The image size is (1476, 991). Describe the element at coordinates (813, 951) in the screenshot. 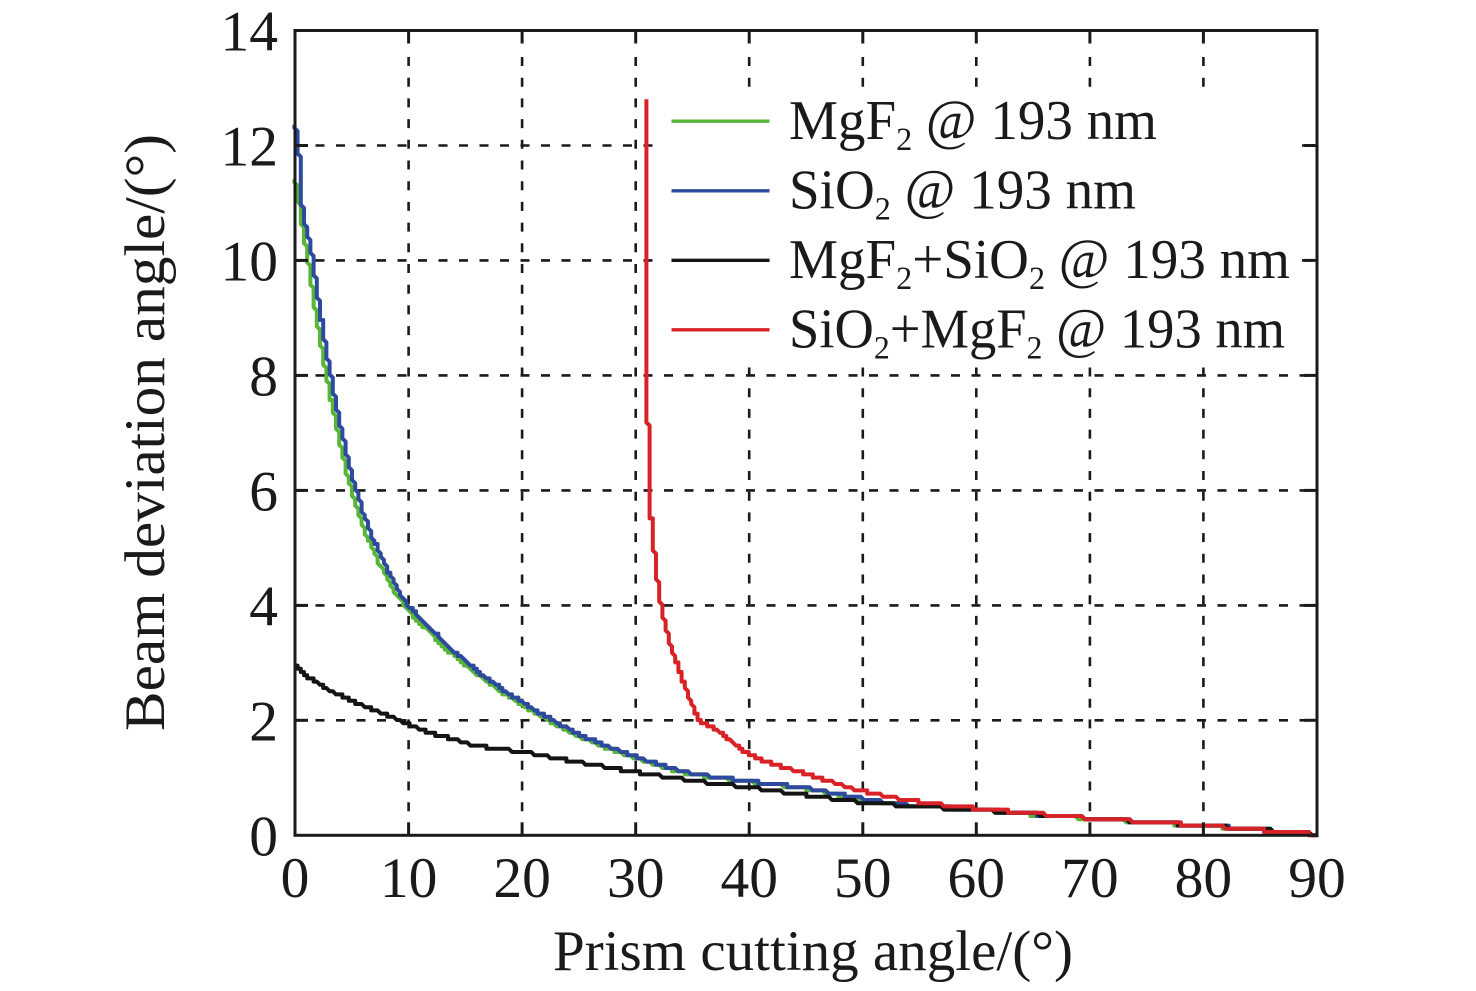

I see `svg-text: Prism cutting angle/(°)` at that location.